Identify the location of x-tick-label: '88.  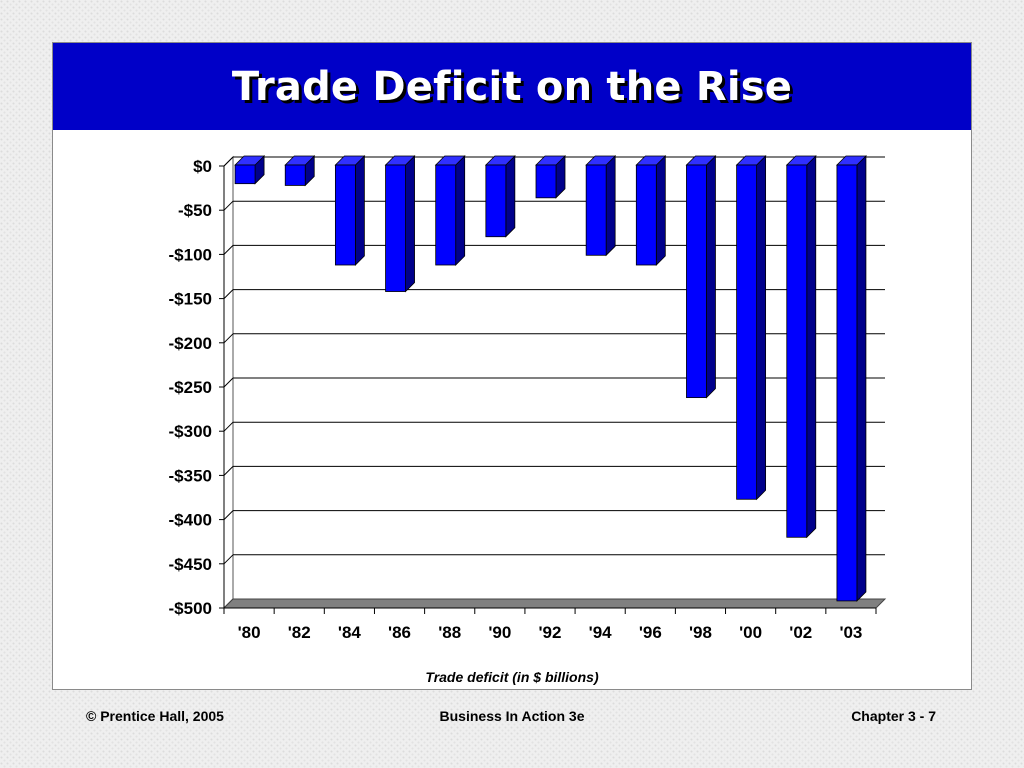
(449, 632).